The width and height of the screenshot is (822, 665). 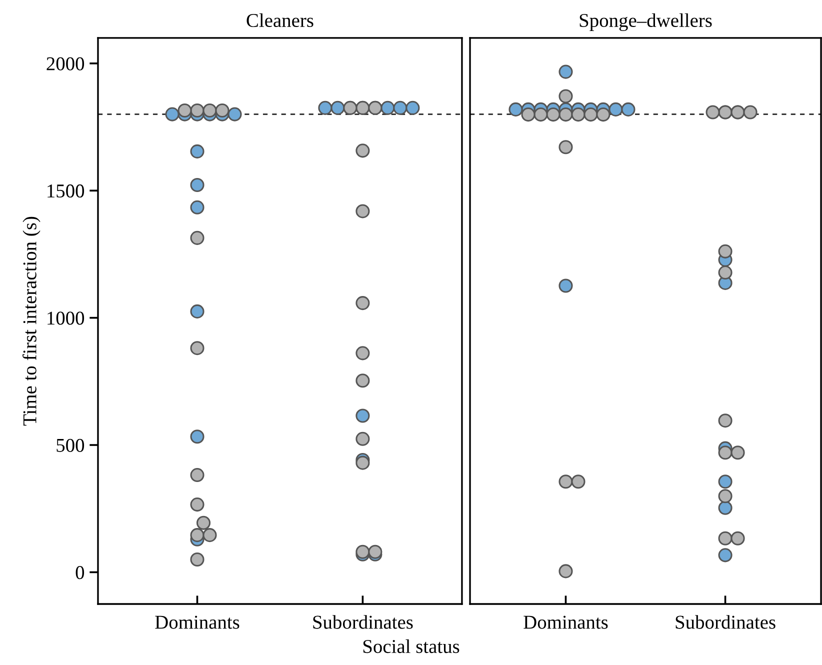 What do you see at coordinates (646, 22) in the screenshot?
I see `chart-title: Sponge–dwellers` at bounding box center [646, 22].